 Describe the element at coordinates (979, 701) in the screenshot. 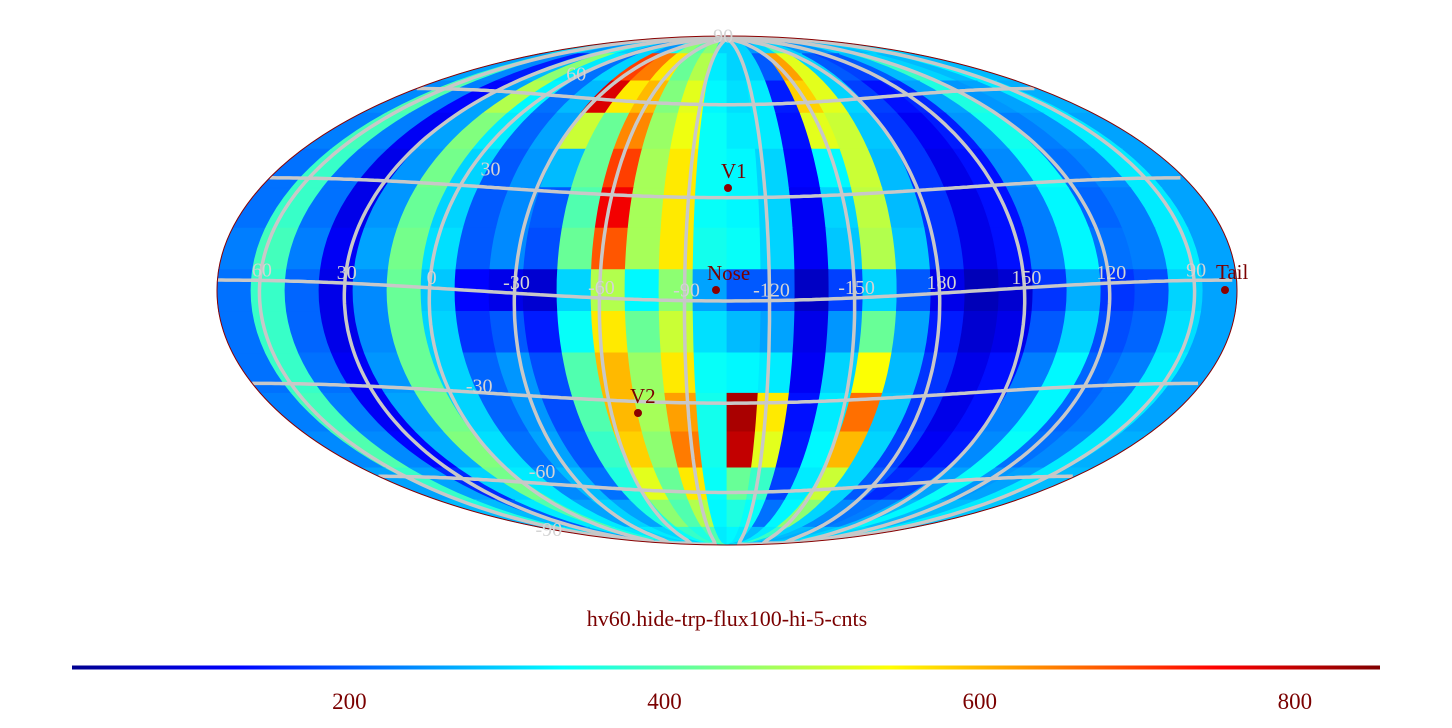

I see `colorbar-tick-label: 600` at that location.